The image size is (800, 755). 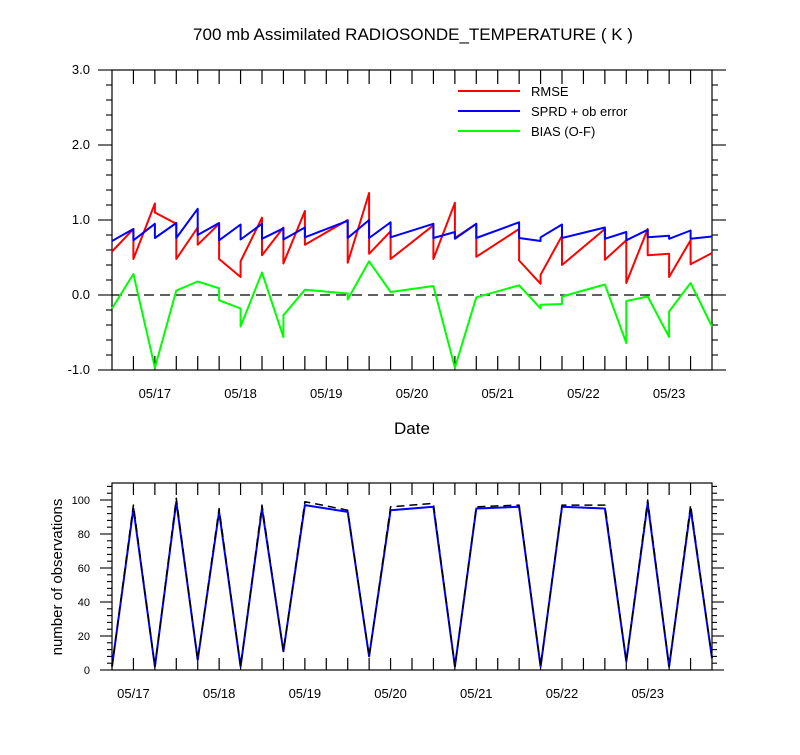 What do you see at coordinates (81, 586) in the screenshot?
I see `bottom-y-tick-labels: 0 20 40 60 80 100` at bounding box center [81, 586].